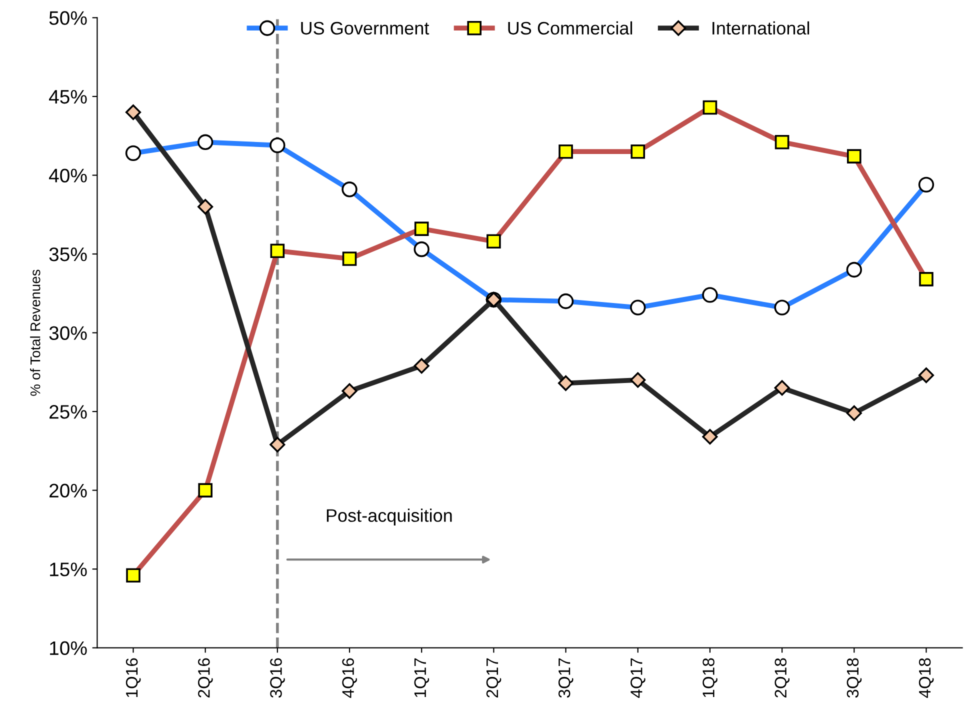  I want to click on y-tick-label: 50%, so click(68, 18).